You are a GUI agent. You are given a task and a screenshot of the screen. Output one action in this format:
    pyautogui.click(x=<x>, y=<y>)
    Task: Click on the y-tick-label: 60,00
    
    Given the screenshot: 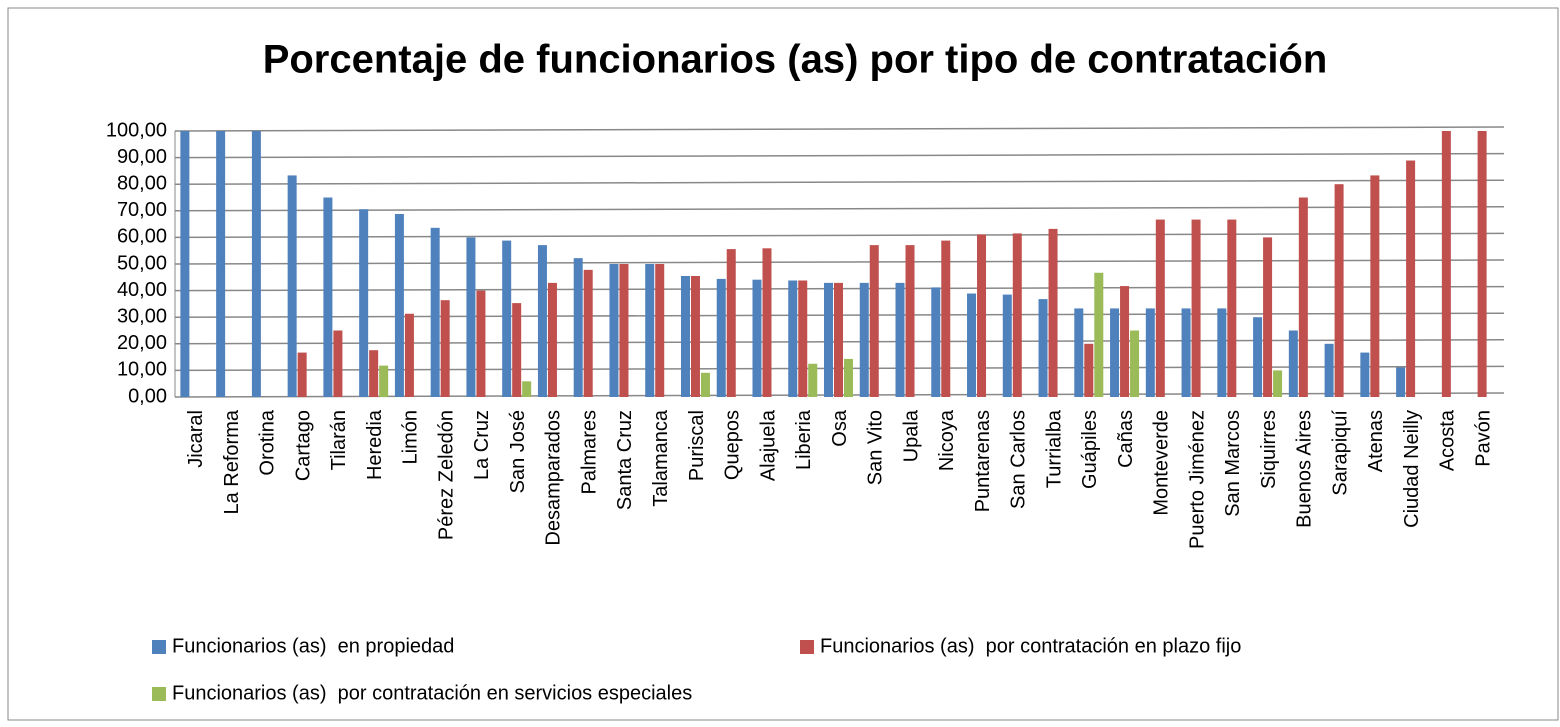 What is the action you would take?
    pyautogui.click(x=142, y=237)
    